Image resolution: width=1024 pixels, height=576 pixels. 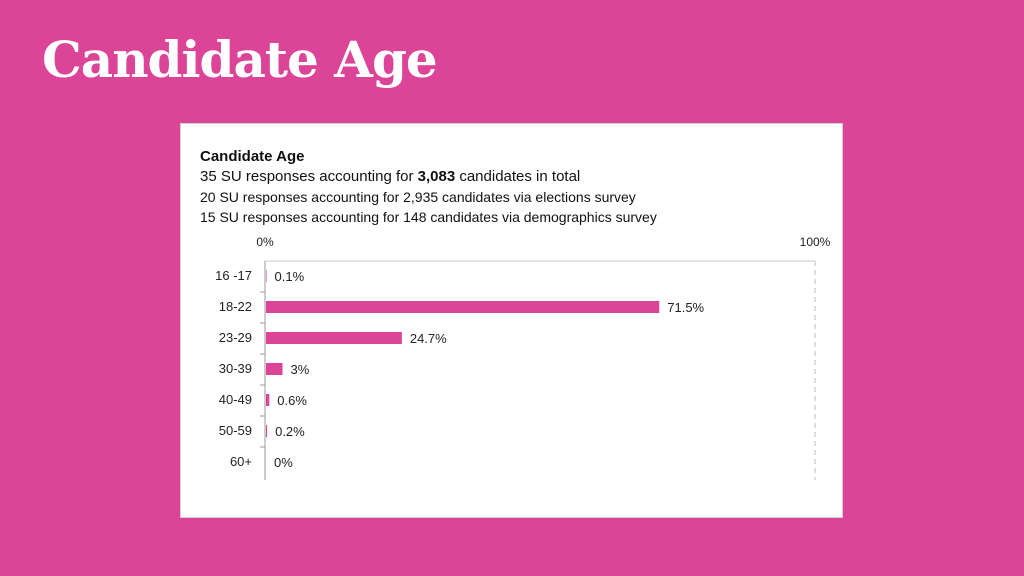 I want to click on category-label: 16 -17, so click(x=233, y=275).